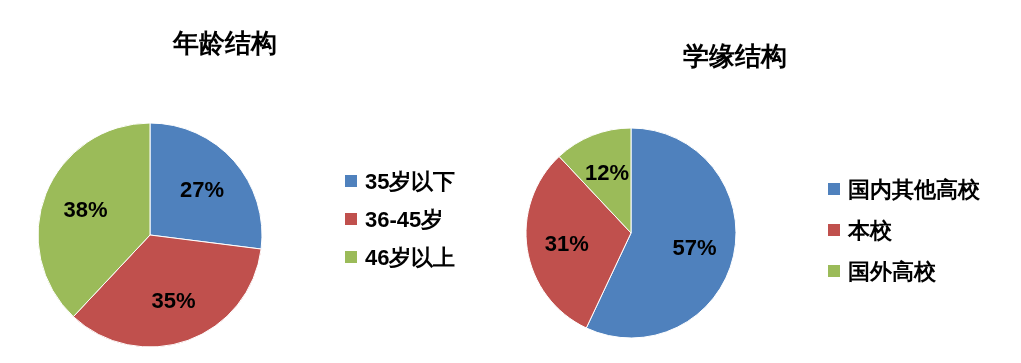  I want to click on data-label: 57%, so click(694, 248).